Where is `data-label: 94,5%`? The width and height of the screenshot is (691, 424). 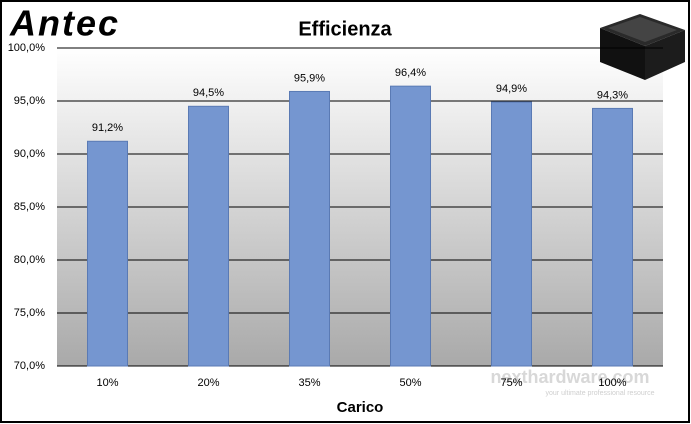
data-label: 94,5% is located at coordinates (208, 93).